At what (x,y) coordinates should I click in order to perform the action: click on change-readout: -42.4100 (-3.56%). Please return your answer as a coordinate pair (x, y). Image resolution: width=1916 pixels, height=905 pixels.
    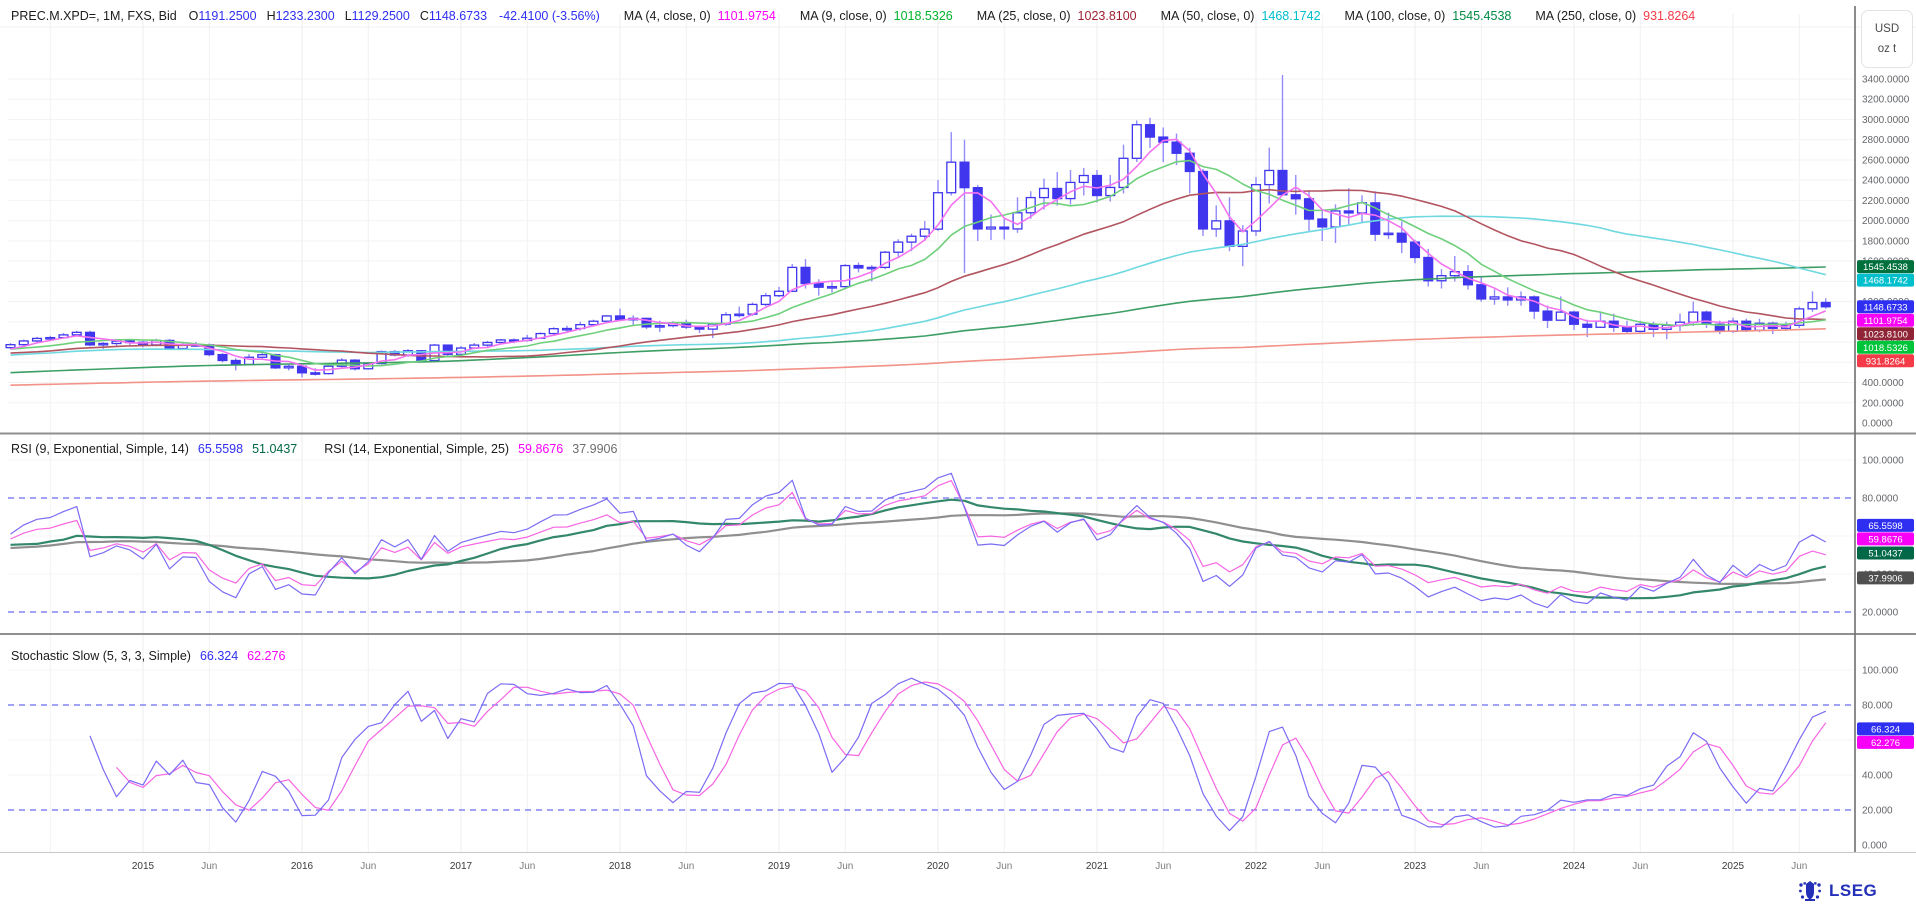
    Looking at the image, I should click on (549, 16).